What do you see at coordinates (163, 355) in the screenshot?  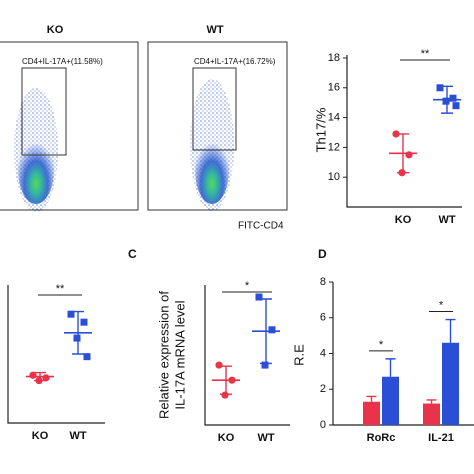 I see `y-axis-label: Relative expression of` at bounding box center [163, 355].